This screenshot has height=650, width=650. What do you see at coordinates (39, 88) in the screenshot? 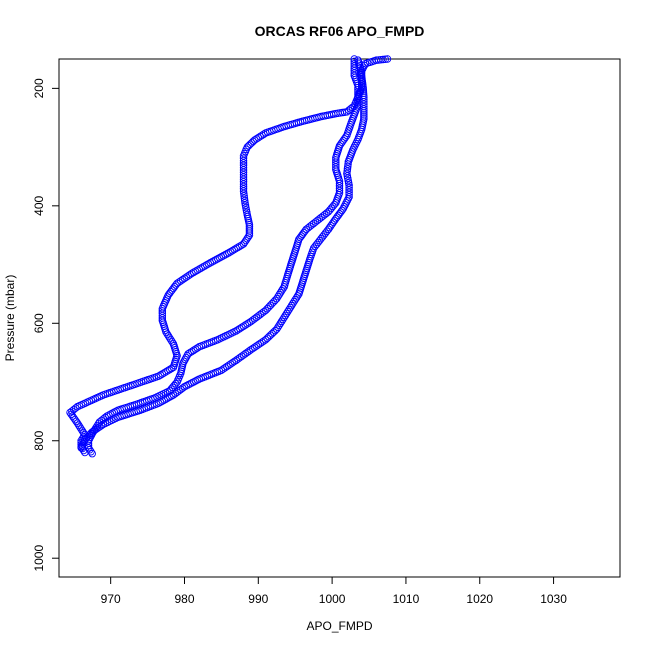
I see `y-tick-label: 200` at bounding box center [39, 88].